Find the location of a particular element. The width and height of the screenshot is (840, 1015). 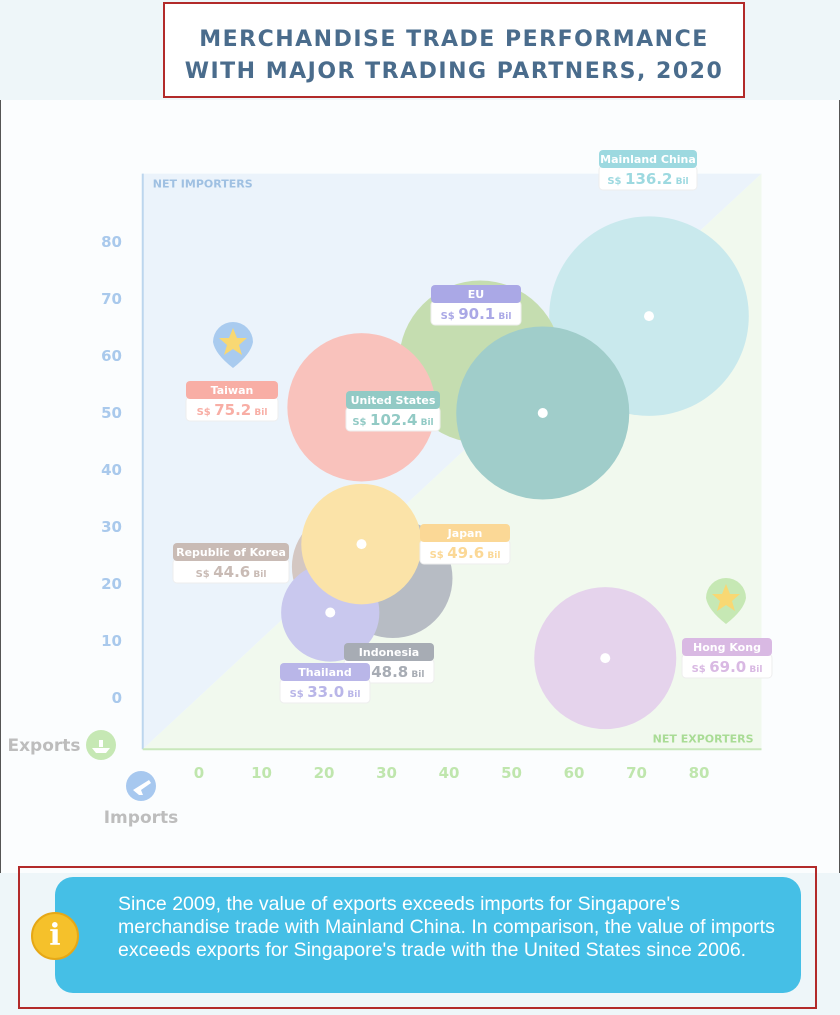

x-tick-label: 30 is located at coordinates (386, 773).